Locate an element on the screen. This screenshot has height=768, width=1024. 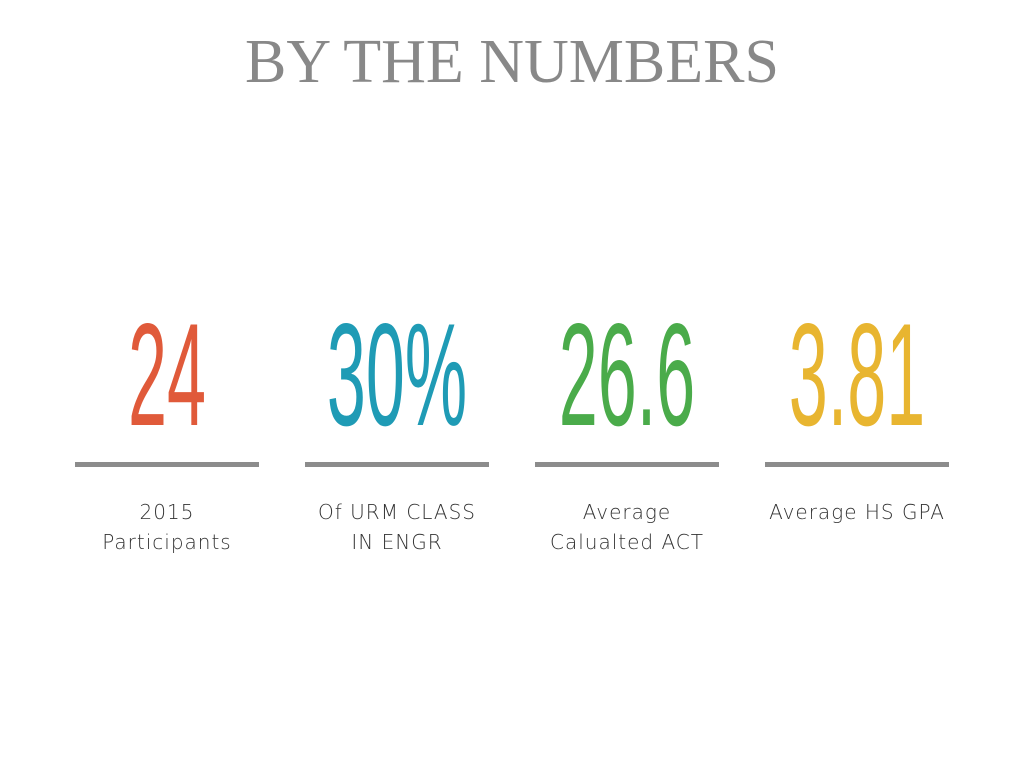
stat-value: 30% is located at coordinates (397, 375).